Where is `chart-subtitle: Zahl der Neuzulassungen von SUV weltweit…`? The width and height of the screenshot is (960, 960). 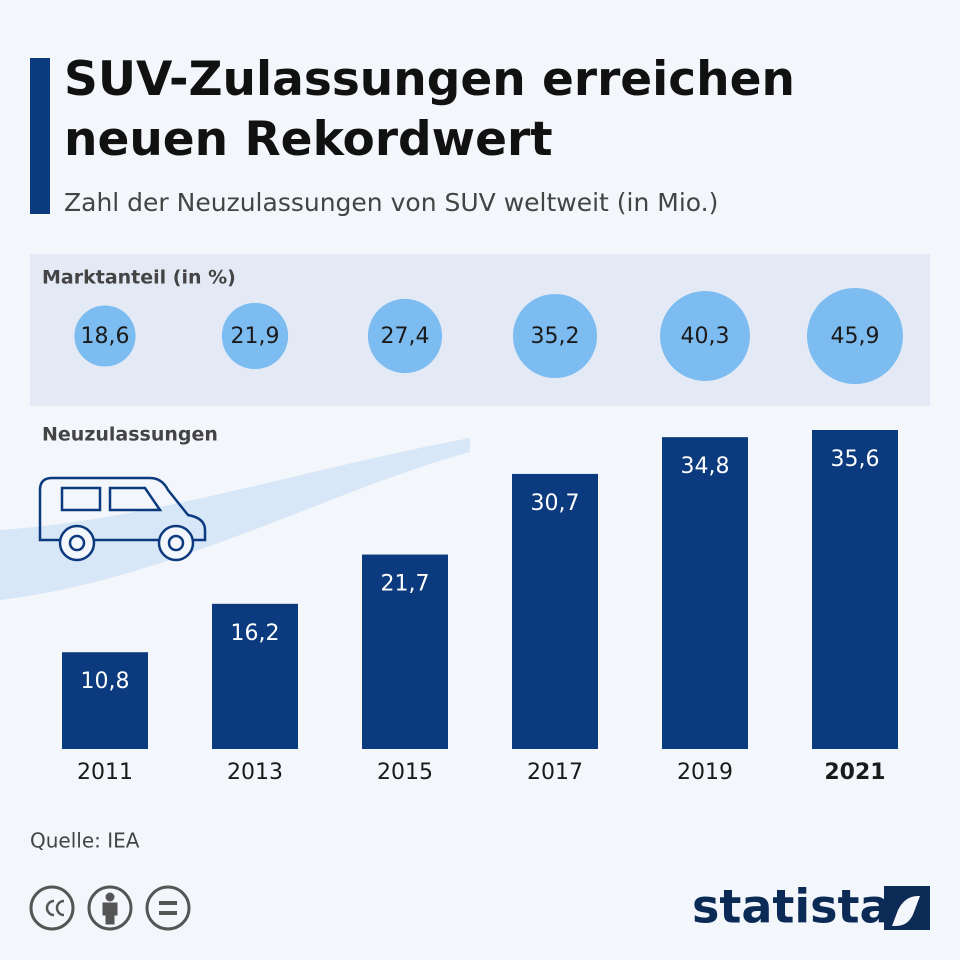 chart-subtitle: Zahl der Neuzulassungen von SUV weltweit… is located at coordinates (391, 202).